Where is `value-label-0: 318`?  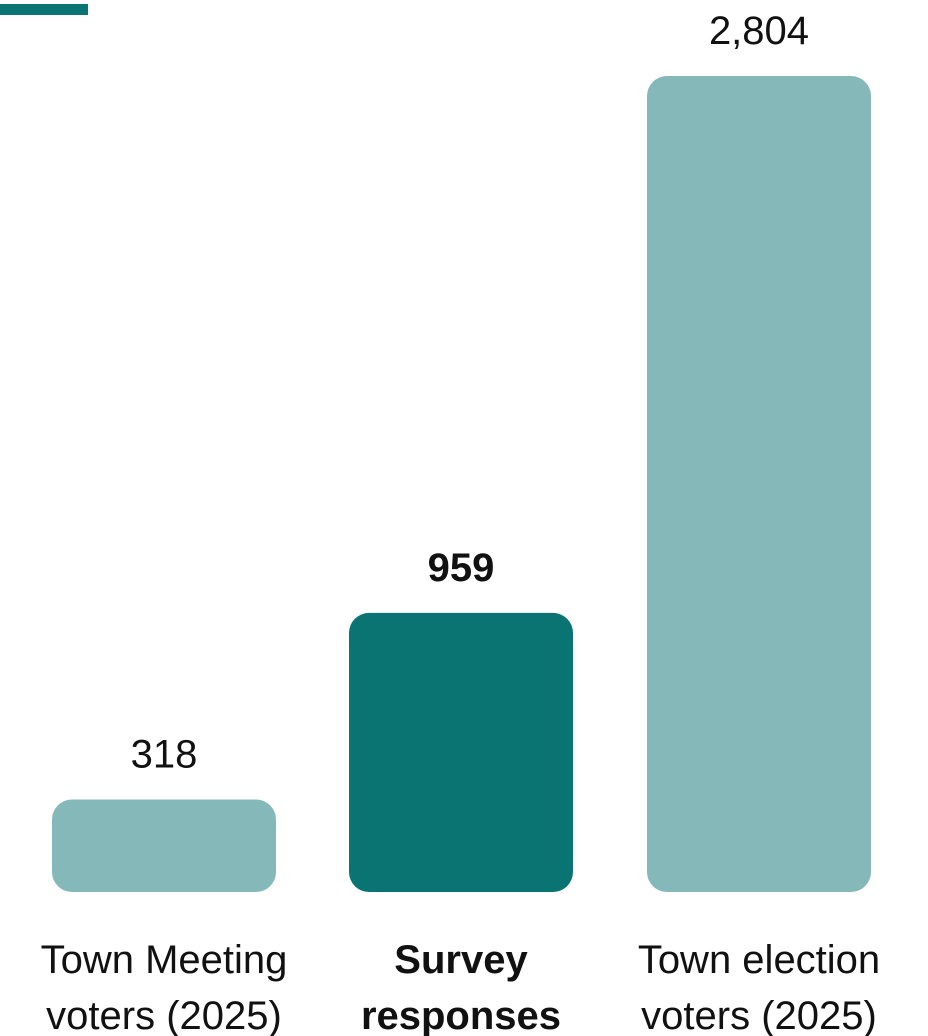
value-label-0: 318 is located at coordinates (164, 754).